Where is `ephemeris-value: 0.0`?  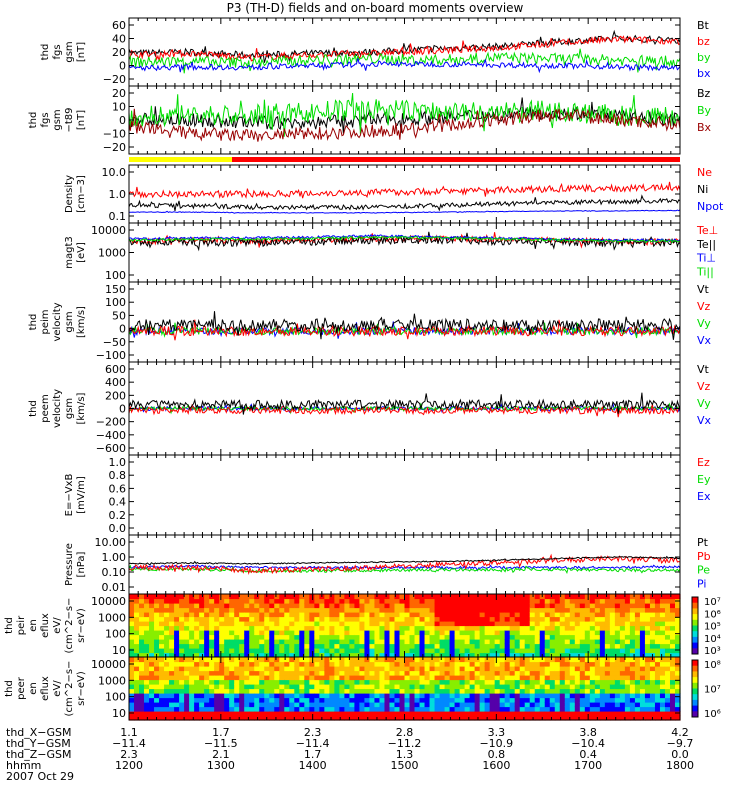 ephemeris-value: 0.0 is located at coordinates (680, 754).